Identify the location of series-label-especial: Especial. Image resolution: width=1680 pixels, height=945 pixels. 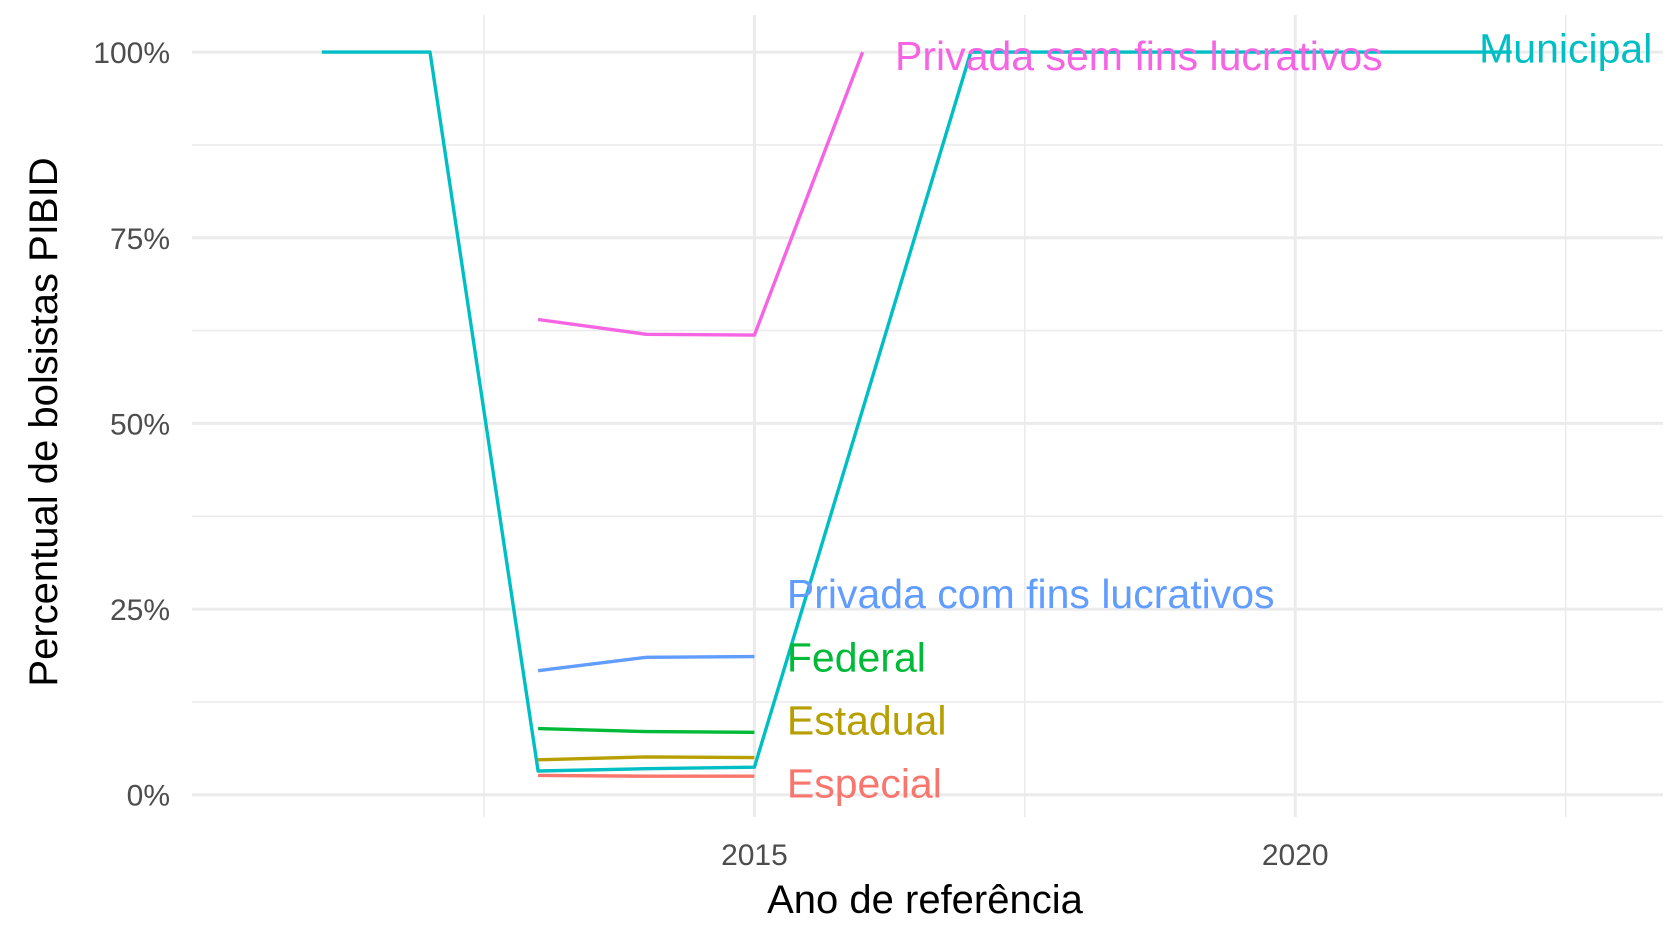
(864, 784).